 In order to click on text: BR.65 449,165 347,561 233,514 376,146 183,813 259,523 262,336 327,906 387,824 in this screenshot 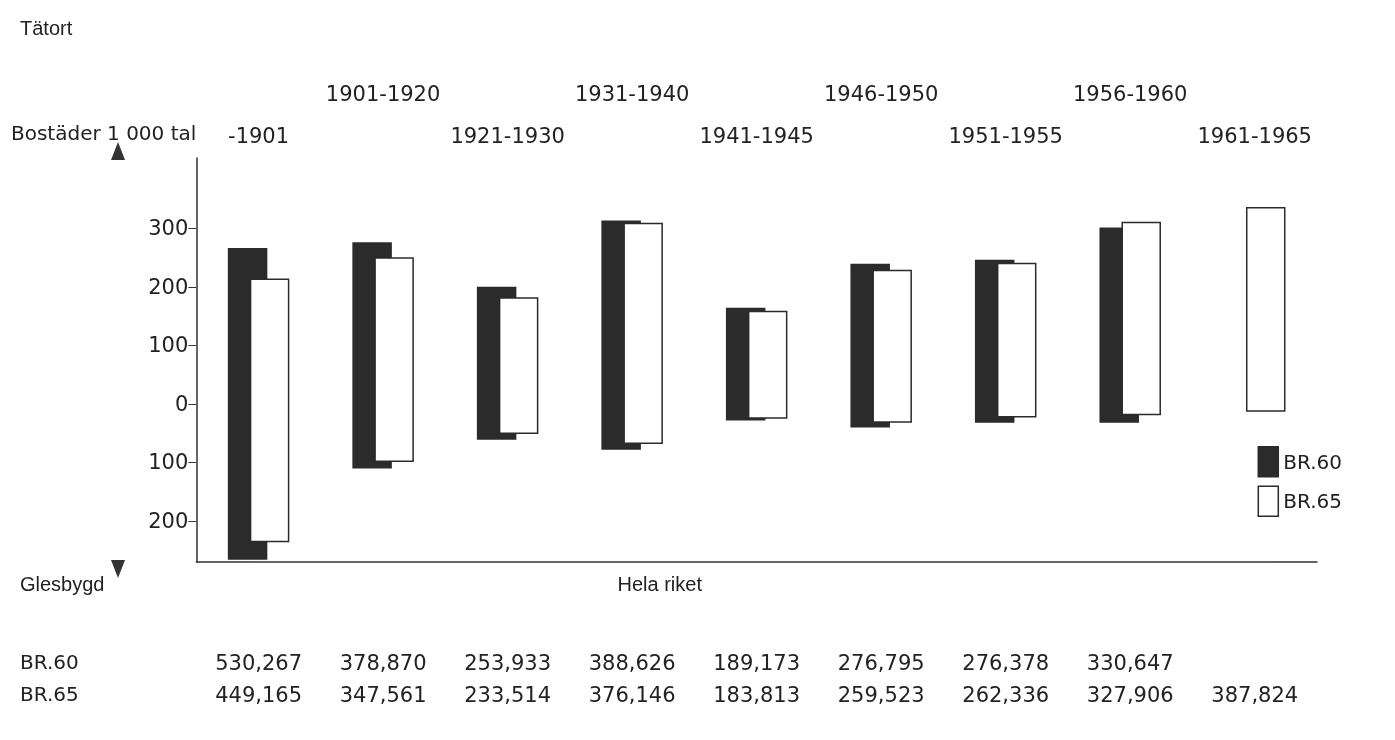, I will do `click(659, 694)`.